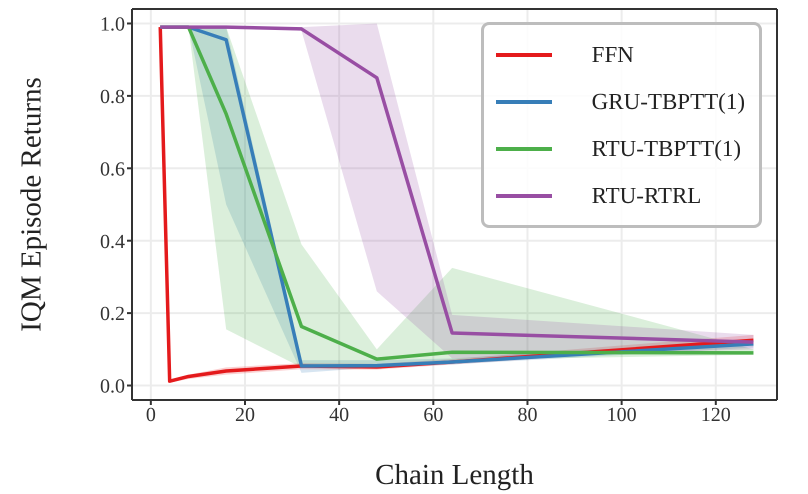  I want to click on y-tick-label: 0.8, so click(112, 97).